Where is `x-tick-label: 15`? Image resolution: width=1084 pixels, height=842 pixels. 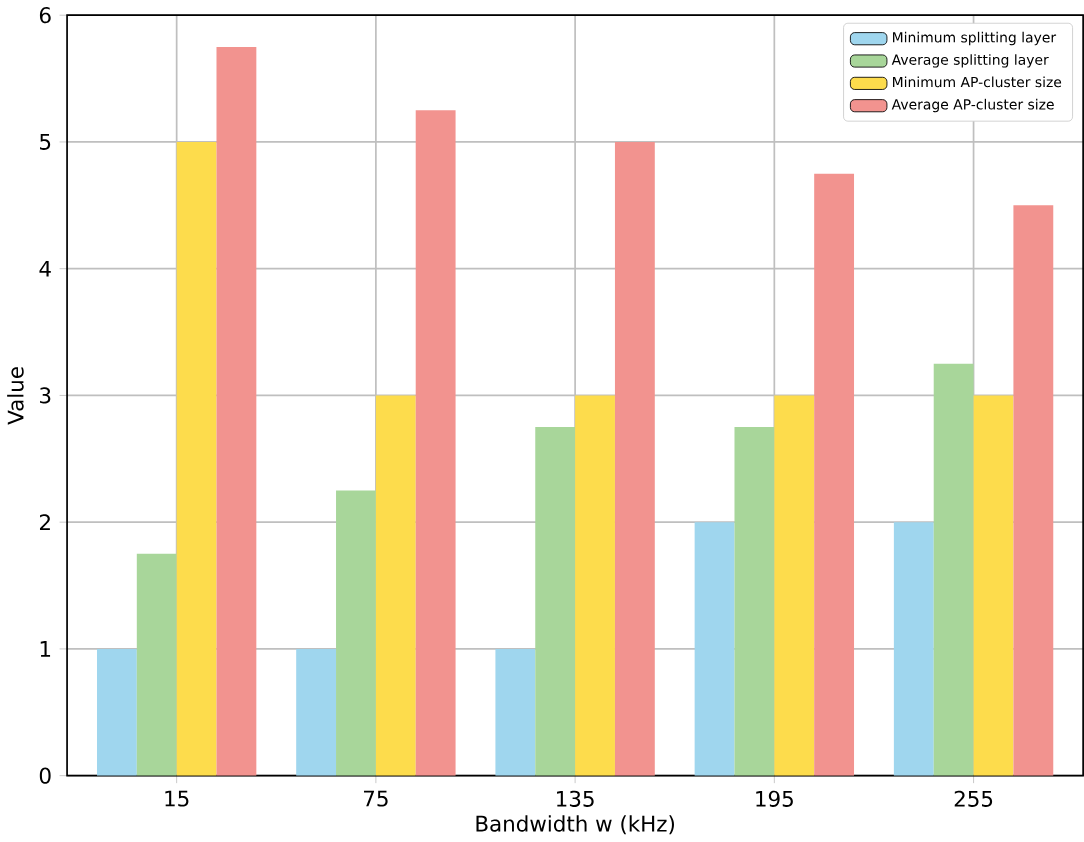
x-tick-label: 15 is located at coordinates (177, 799).